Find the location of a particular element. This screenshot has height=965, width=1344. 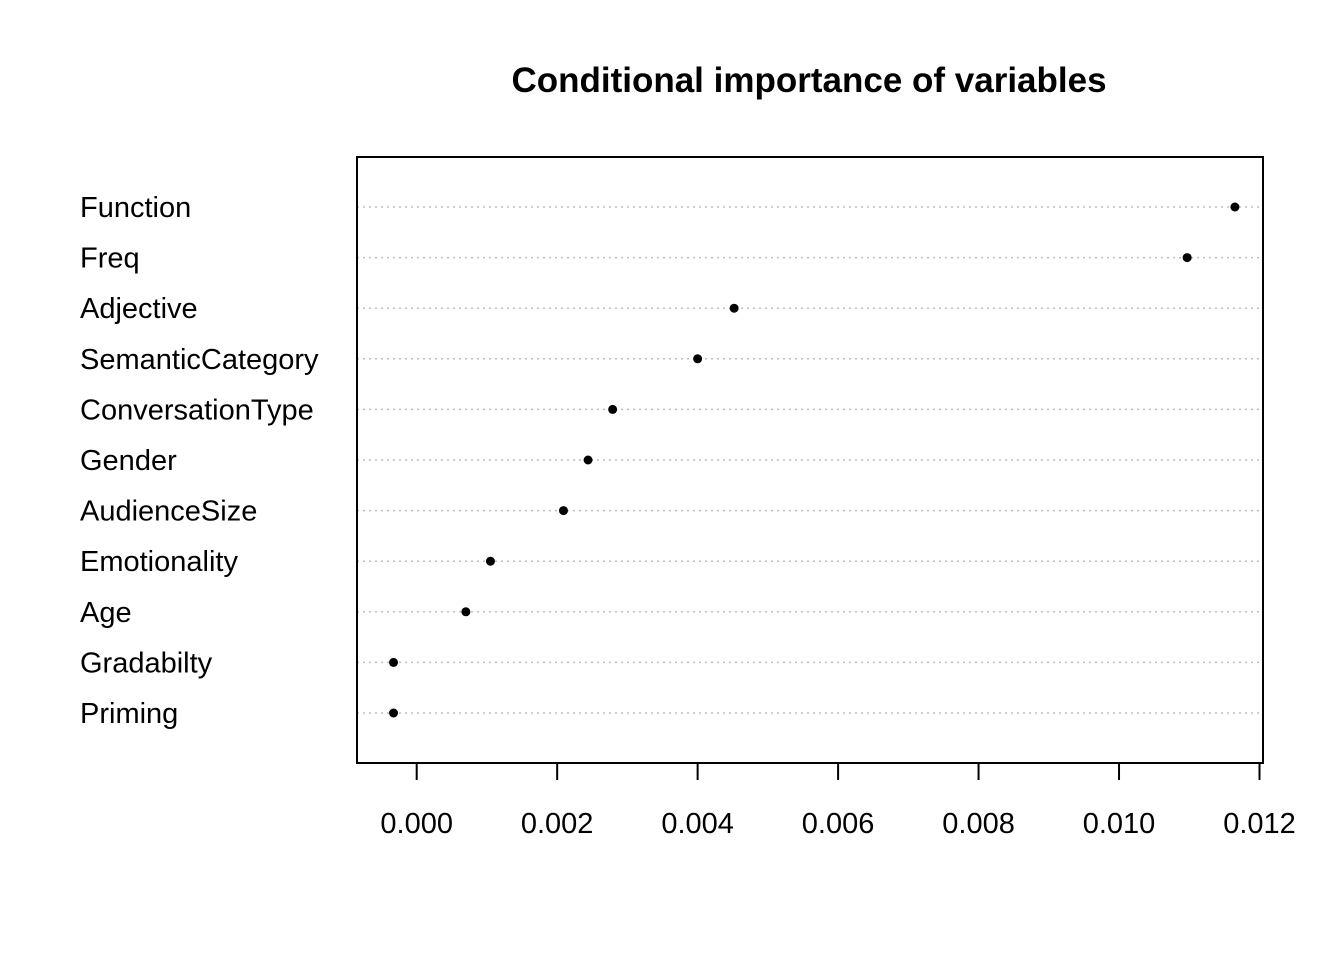

x-axis: 0.000 0.002 0.004 0.006 0.008 0.010 0.012 is located at coordinates (837, 801).